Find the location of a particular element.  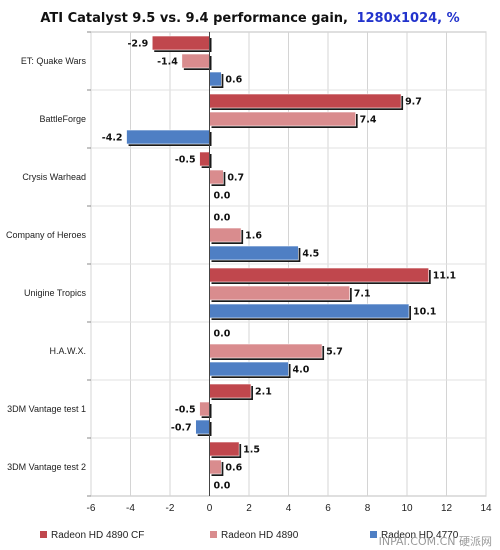

x-tick-label: 14 is located at coordinates (486, 508).